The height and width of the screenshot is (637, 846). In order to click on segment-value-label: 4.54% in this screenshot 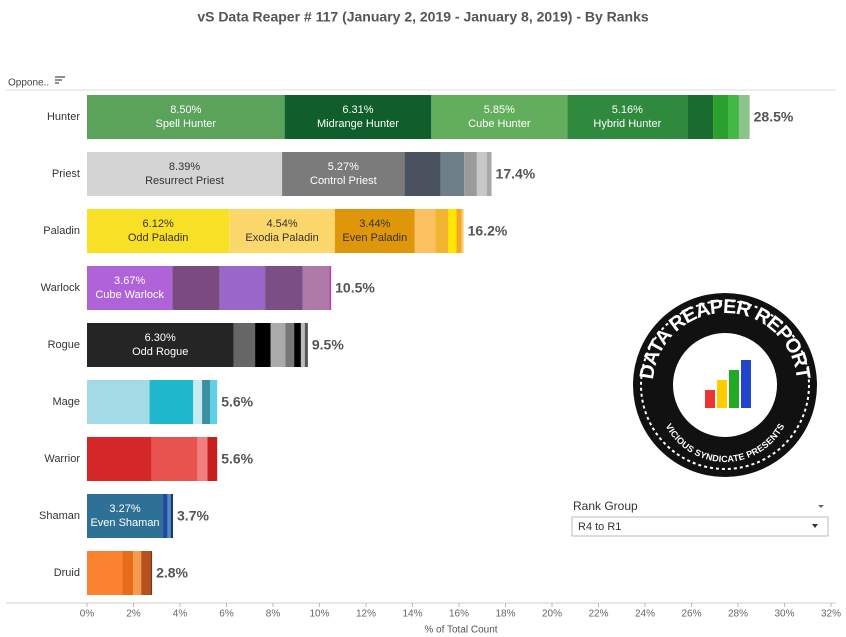, I will do `click(281, 224)`.